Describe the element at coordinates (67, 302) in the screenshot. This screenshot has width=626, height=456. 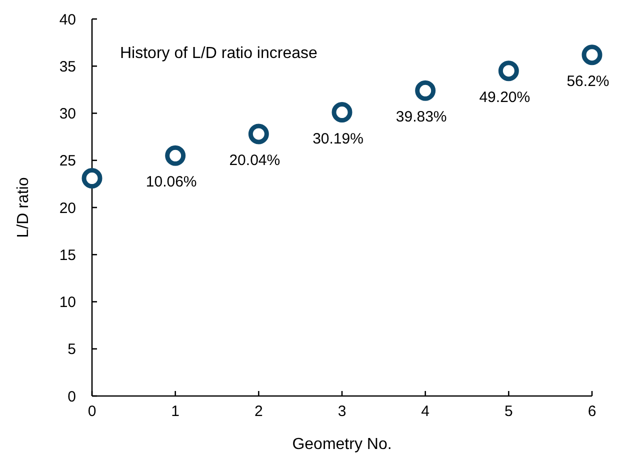
I see `y-tick-label: 10` at that location.